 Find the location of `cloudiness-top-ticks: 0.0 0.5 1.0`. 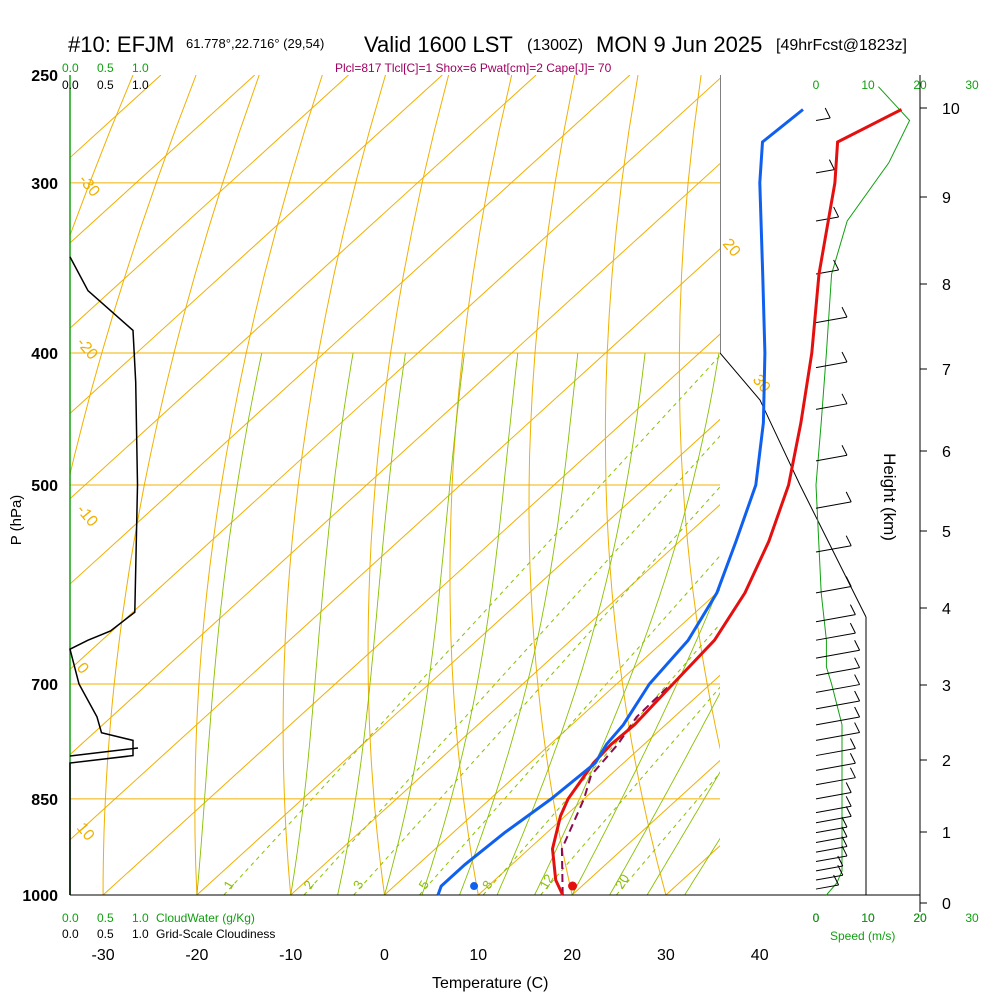

cloudiness-top-ticks: 0.0 0.5 1.0 is located at coordinates (105, 85).